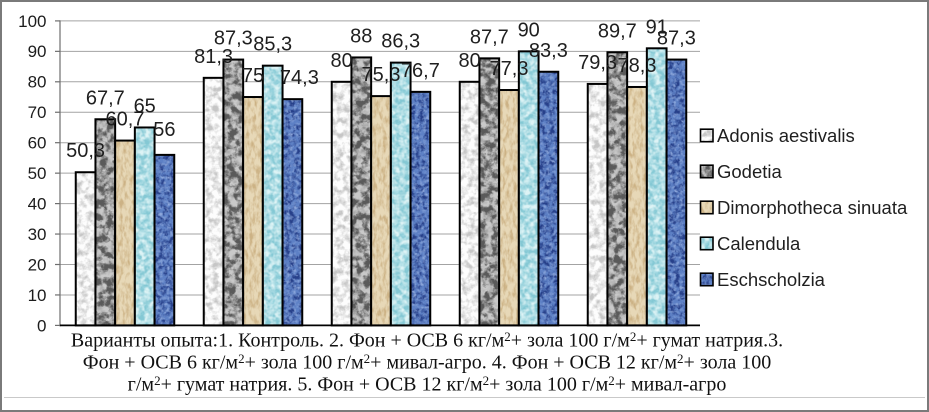 The height and width of the screenshot is (412, 929). I want to click on svg-text: 83,3, so click(548, 51).